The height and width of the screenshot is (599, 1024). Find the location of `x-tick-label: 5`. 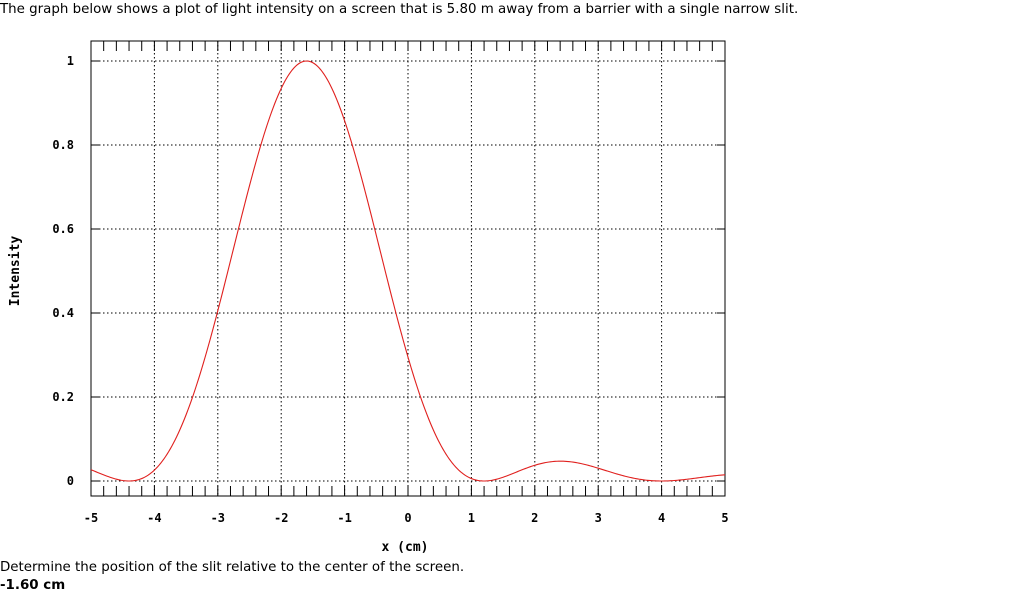

x-tick-label: 5 is located at coordinates (724, 518).